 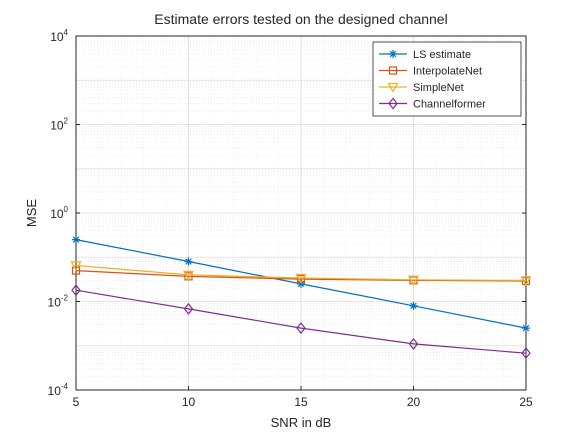 What do you see at coordinates (58, 302) in the screenshot?
I see `y-tick-label: 10⁻²` at bounding box center [58, 302].